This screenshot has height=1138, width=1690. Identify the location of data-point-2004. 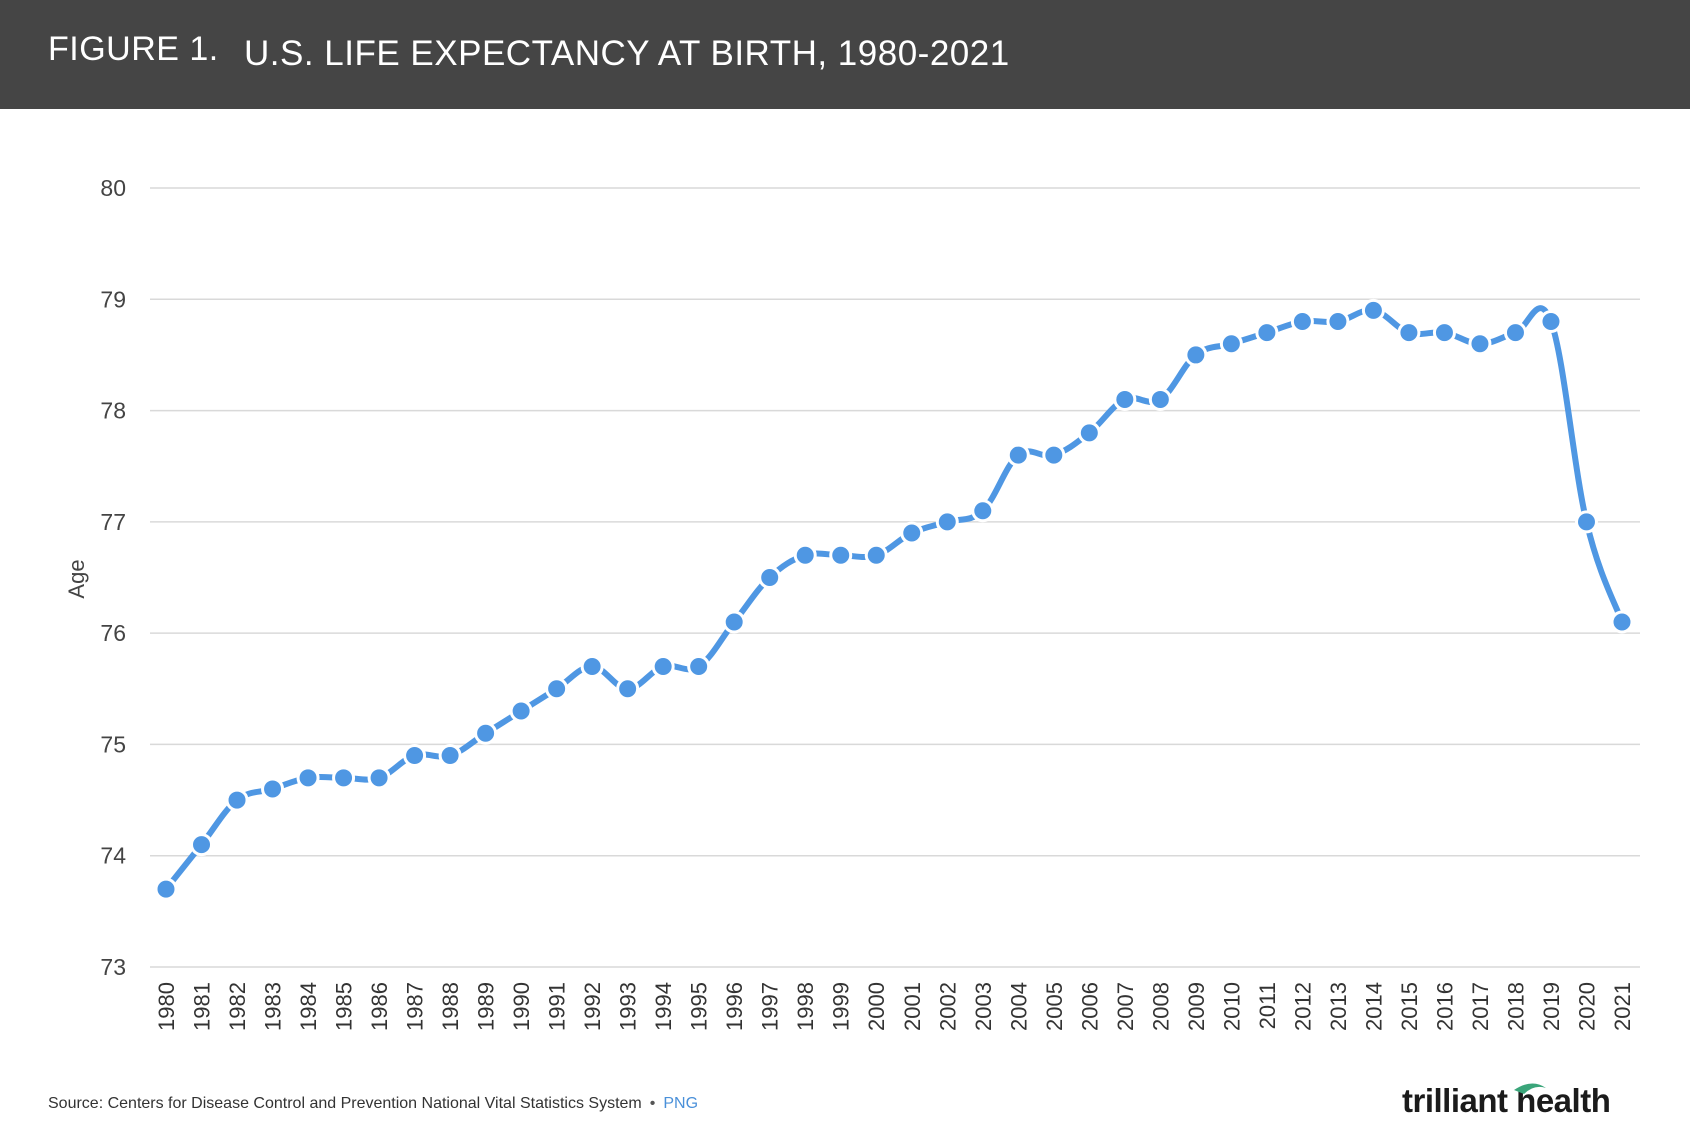
(1018, 455).